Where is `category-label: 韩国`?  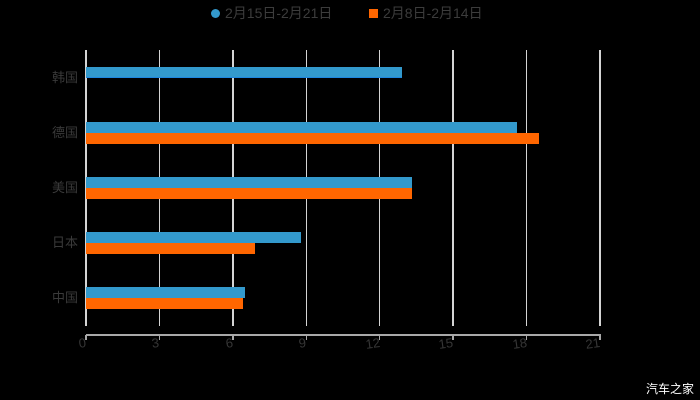 category-label: 韩国 is located at coordinates (64, 77).